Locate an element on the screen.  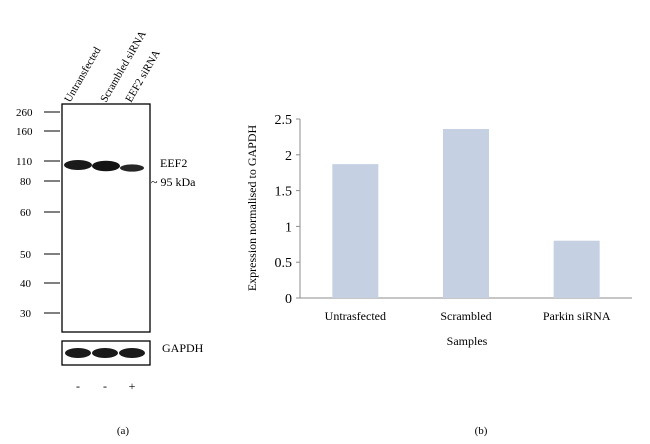
band-size-label: ~ 95 kDa is located at coordinates (173, 182).